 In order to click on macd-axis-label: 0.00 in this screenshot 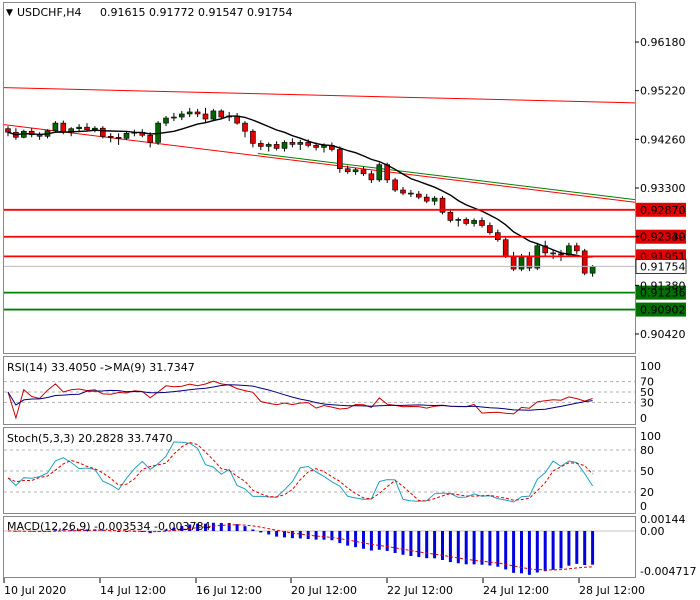, I will do `click(652, 531)`.